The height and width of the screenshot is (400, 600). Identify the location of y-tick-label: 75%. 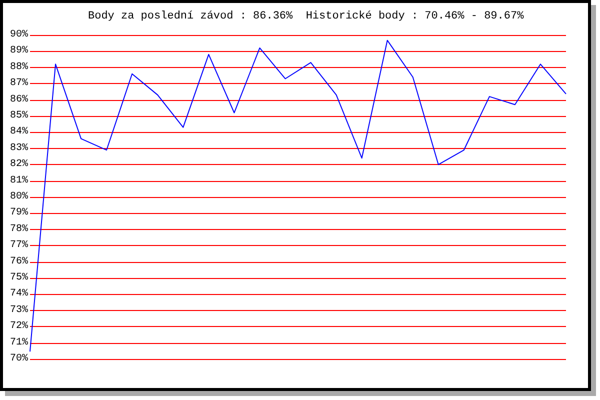
(19, 278).